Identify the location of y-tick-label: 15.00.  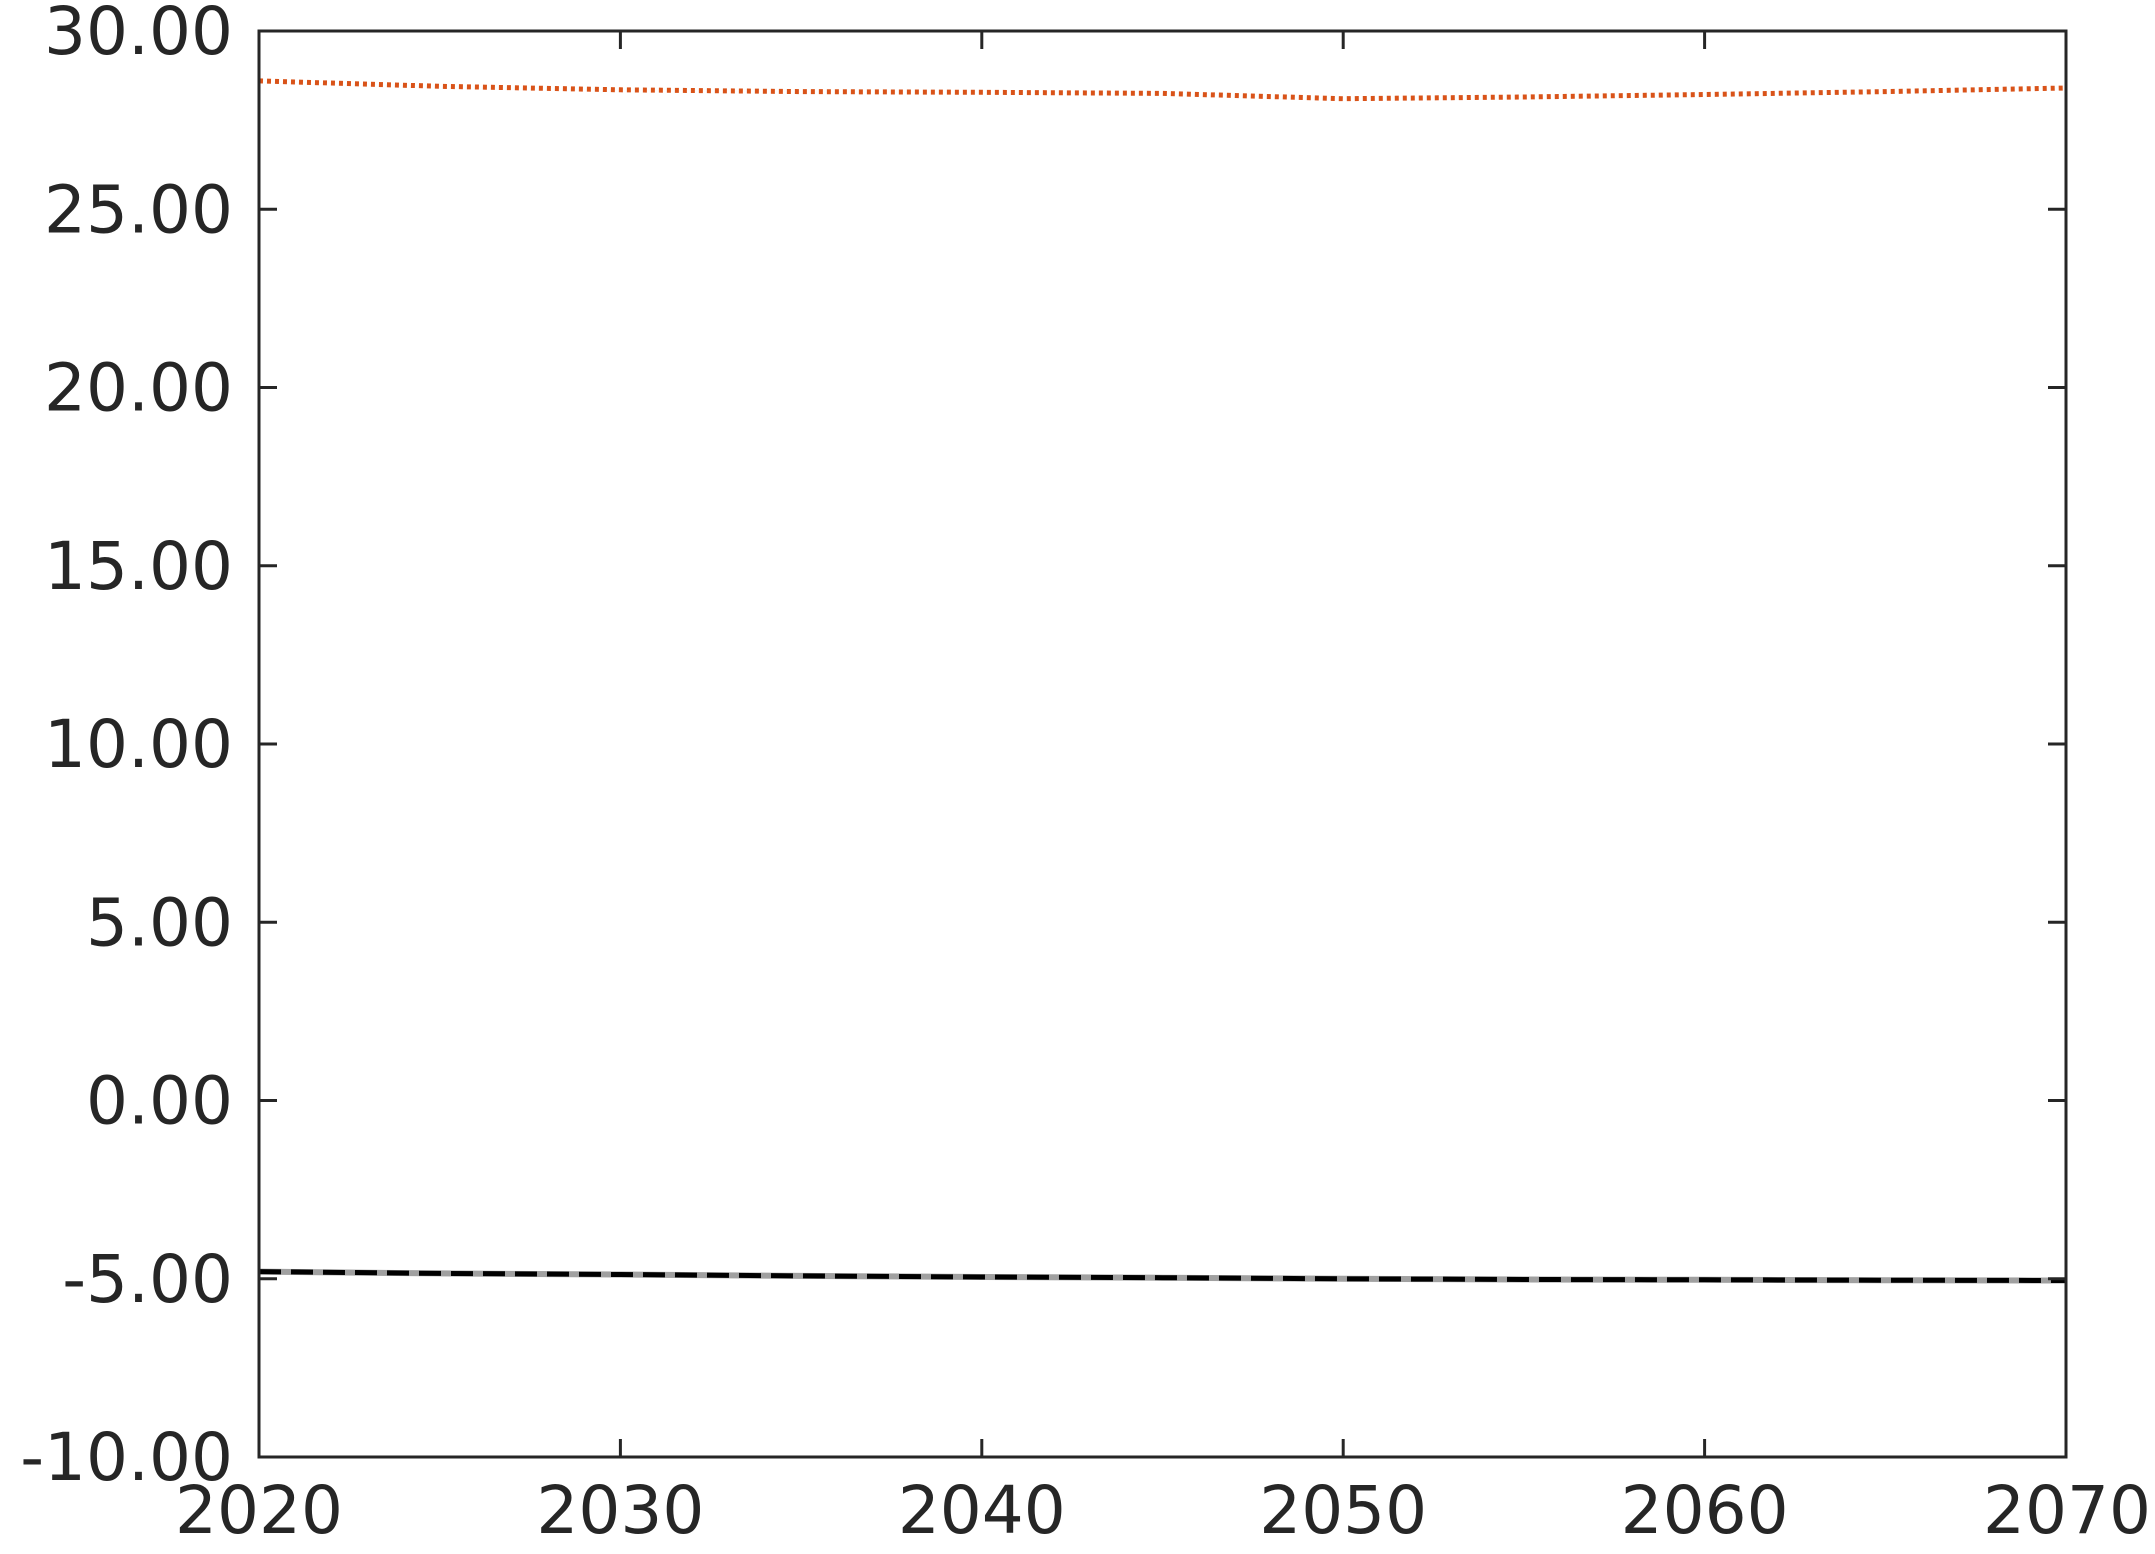
(138, 566).